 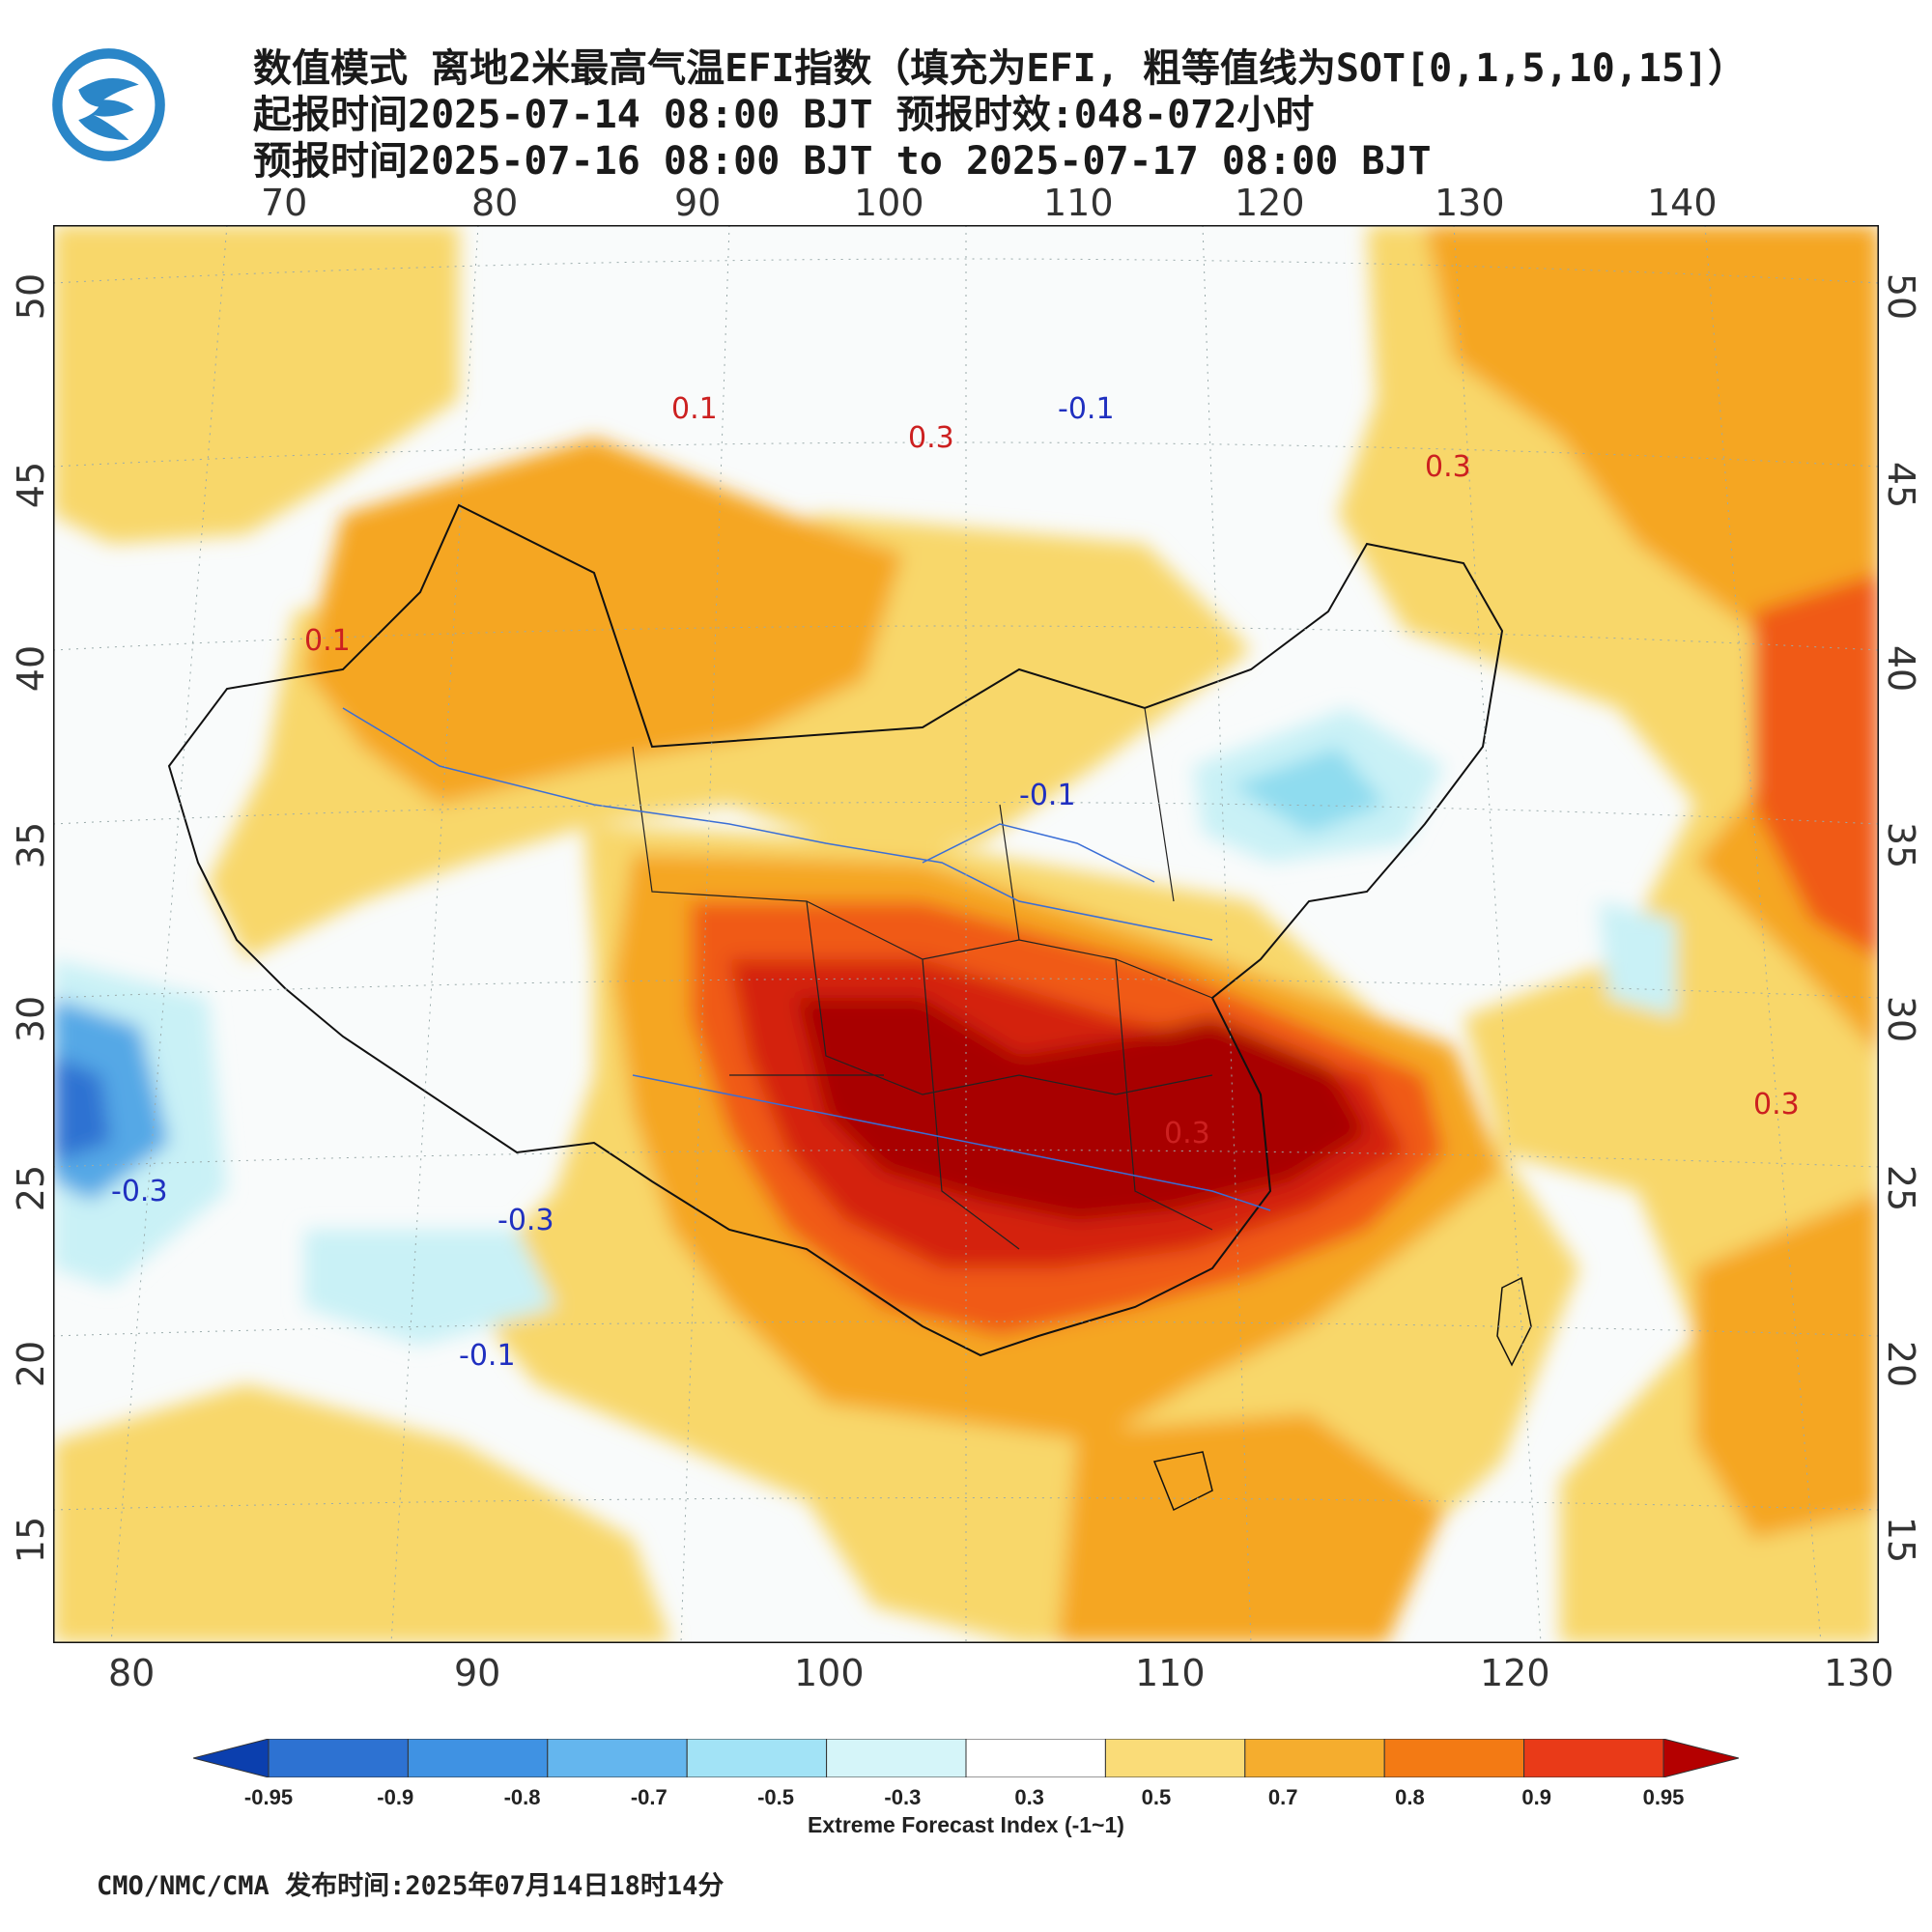 What do you see at coordinates (82, 1109) in the screenshot?
I see `efi-deep-blue-region` at bounding box center [82, 1109].